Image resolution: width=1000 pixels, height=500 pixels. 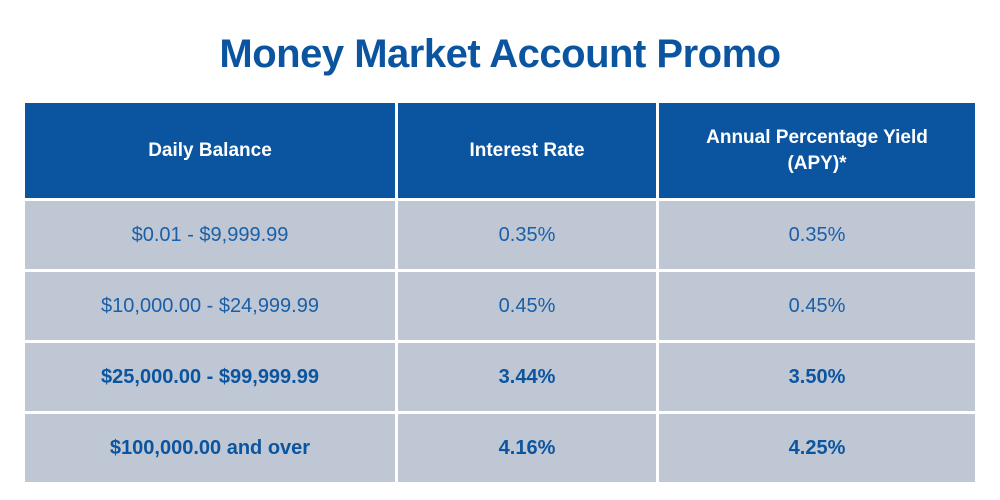 I want to click on column-header-interest-rate: Interest Rate, so click(x=528, y=152).